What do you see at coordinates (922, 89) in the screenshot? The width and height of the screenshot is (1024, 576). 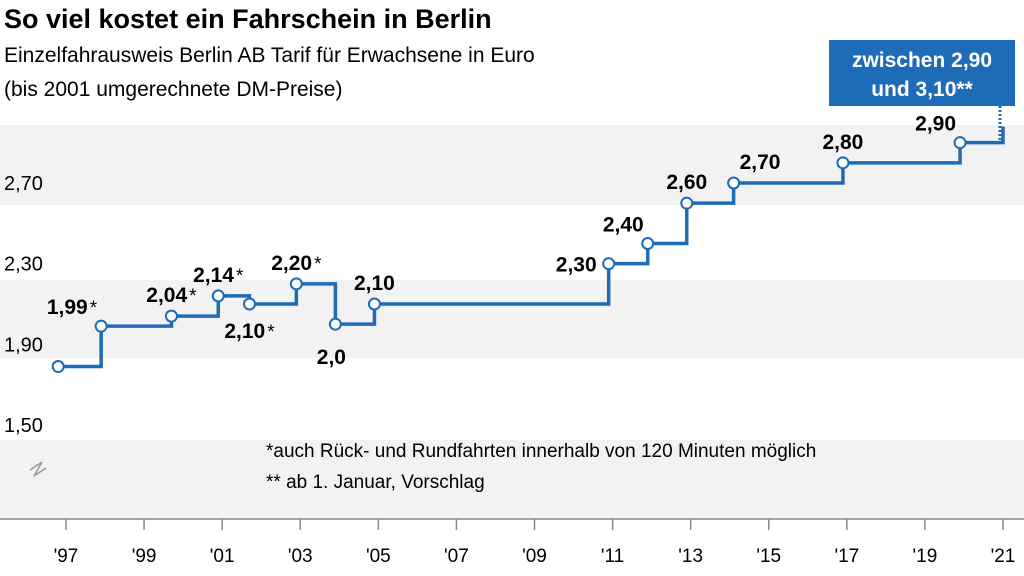 I see `callout-line2: und 3,10**` at bounding box center [922, 89].